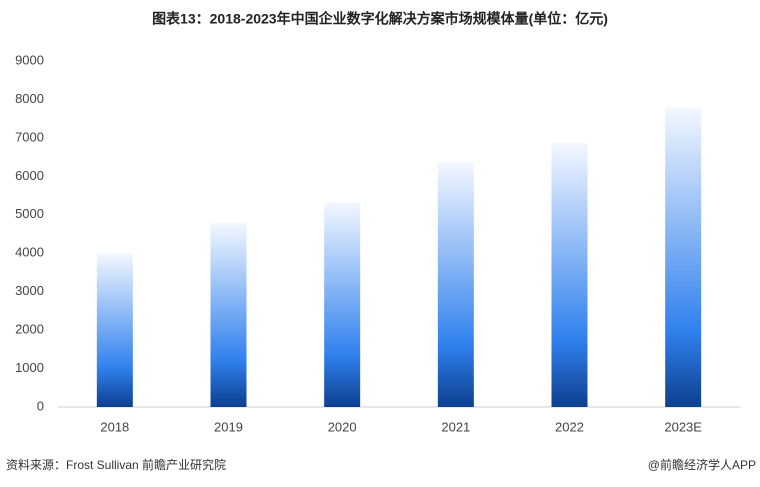  Describe the element at coordinates (683, 426) in the screenshot. I see `x-tick-label: 2023E` at that location.